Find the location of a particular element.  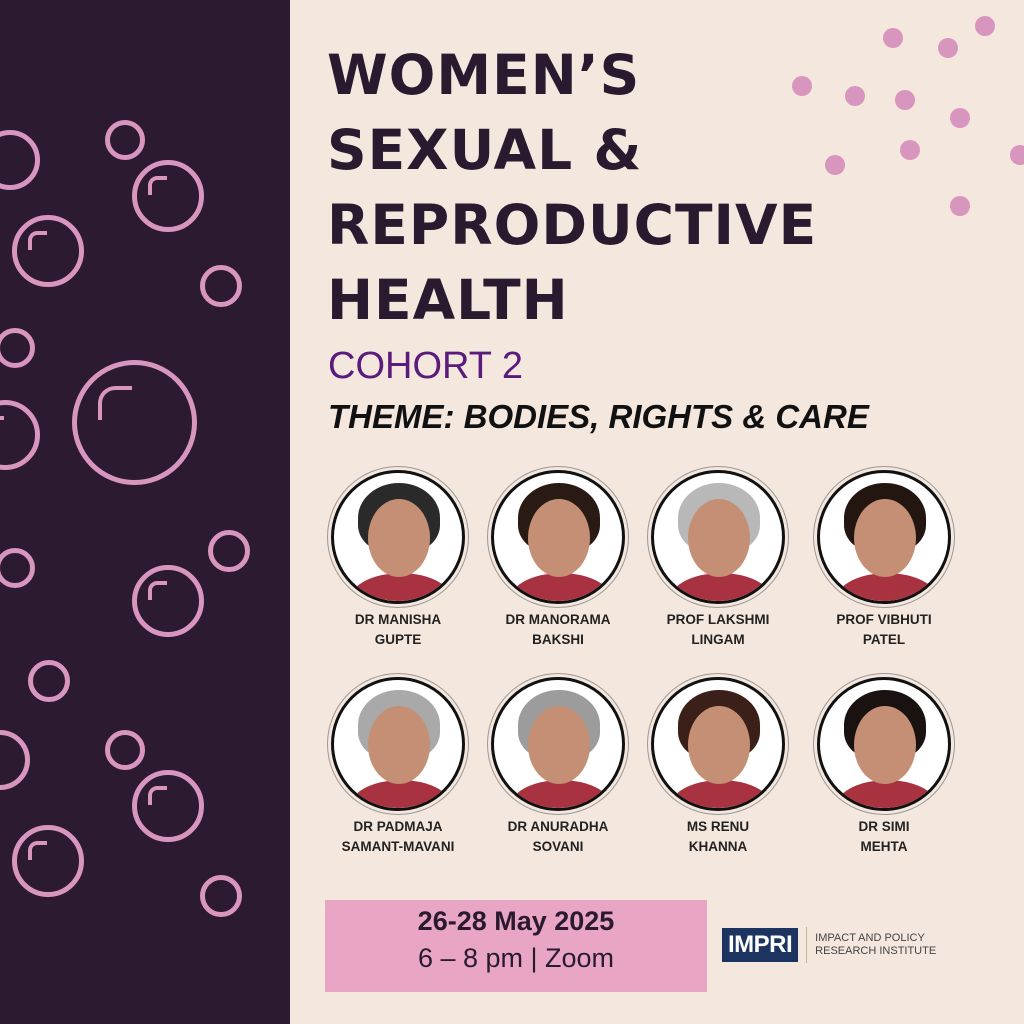

speaker-card: PROF LAKSHMI LINGAM is located at coordinates (718, 560).